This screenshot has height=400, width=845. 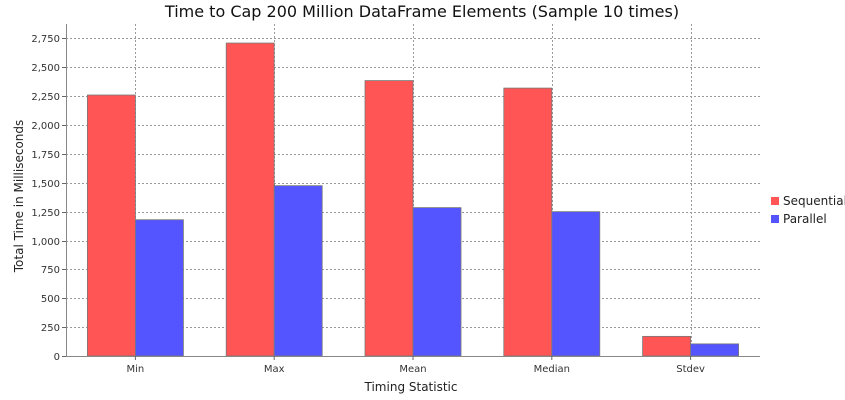 I want to click on y-tick-label: 0, so click(x=57, y=357).